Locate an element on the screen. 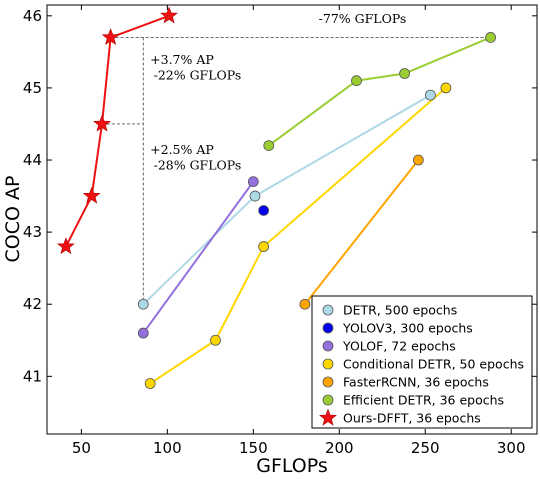  y-tick-label: 46 is located at coordinates (32, 16).